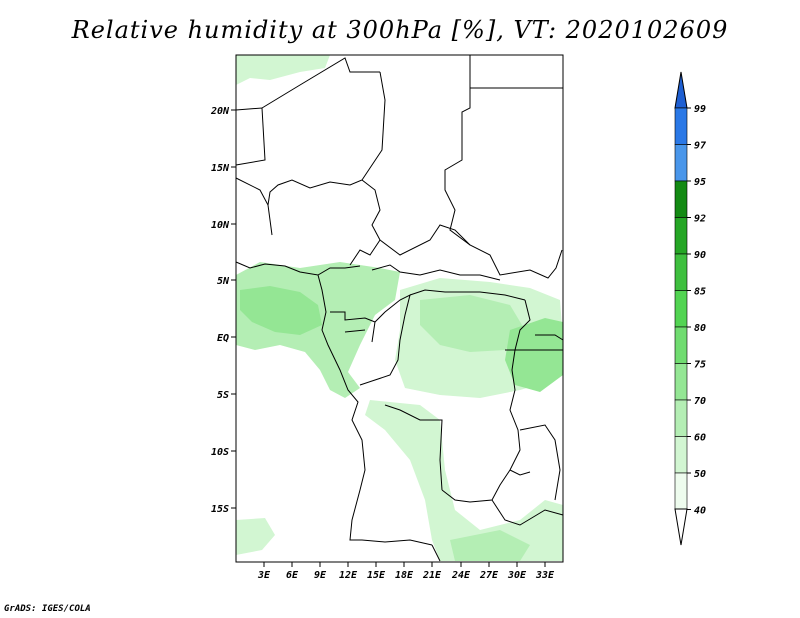 Image resolution: width=800 pixels, height=618 pixels. Describe the element at coordinates (700, 328) in the screenshot. I see `colorbar-label: 80` at that location.